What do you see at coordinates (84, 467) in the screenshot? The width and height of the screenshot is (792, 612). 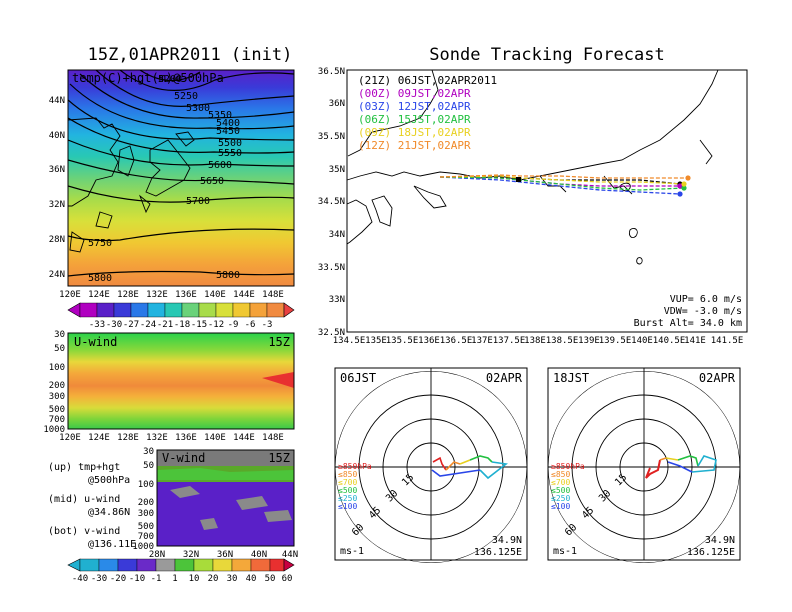 I see `legend-line: (up) tmp+hgt` at bounding box center [84, 467].